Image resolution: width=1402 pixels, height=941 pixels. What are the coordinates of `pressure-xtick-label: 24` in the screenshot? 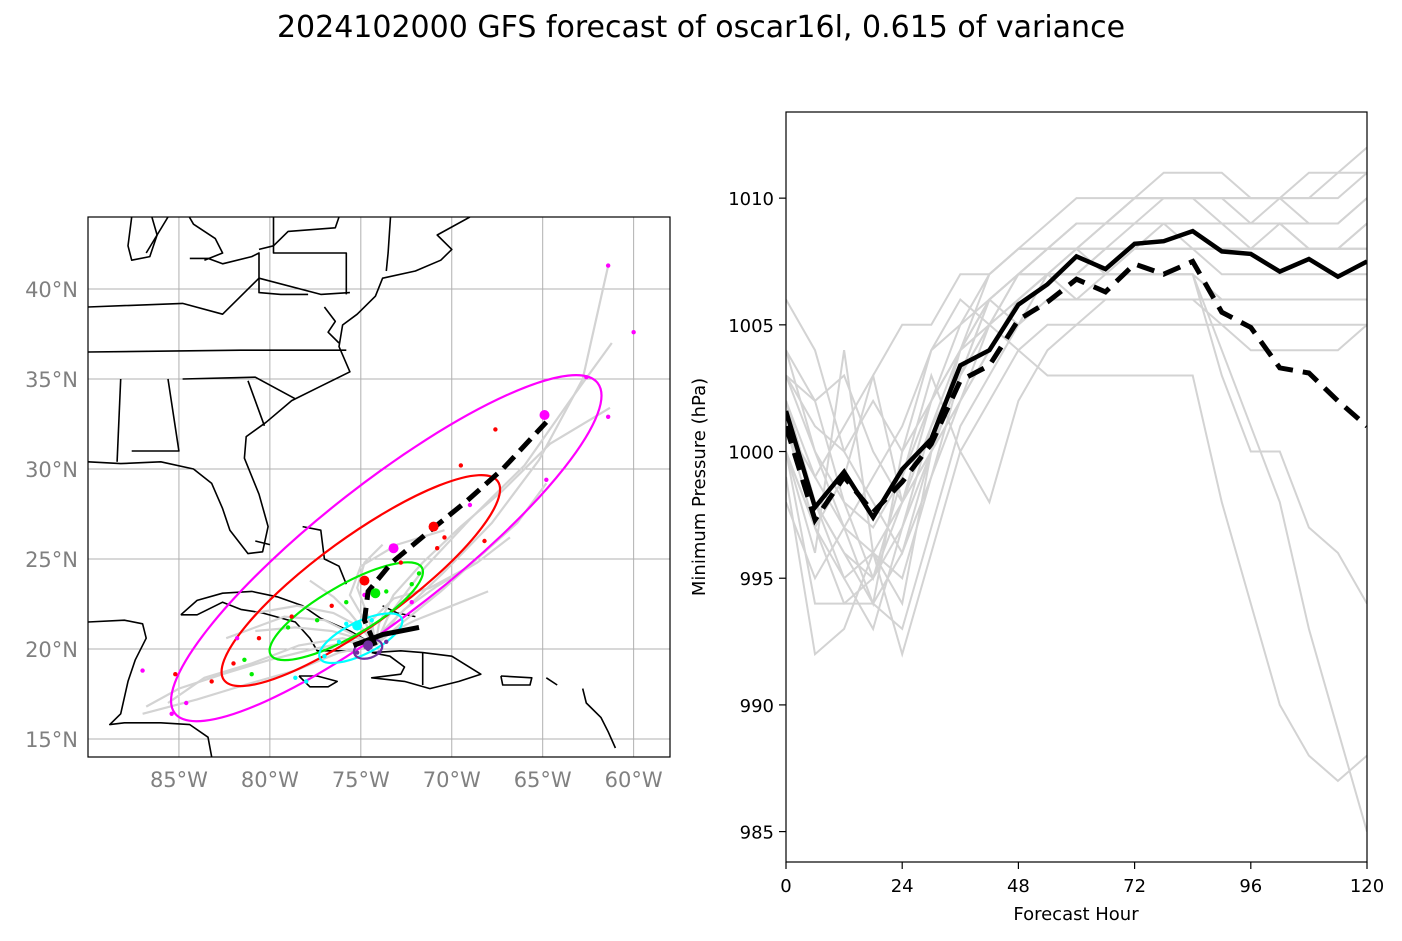 It's located at (902, 886).